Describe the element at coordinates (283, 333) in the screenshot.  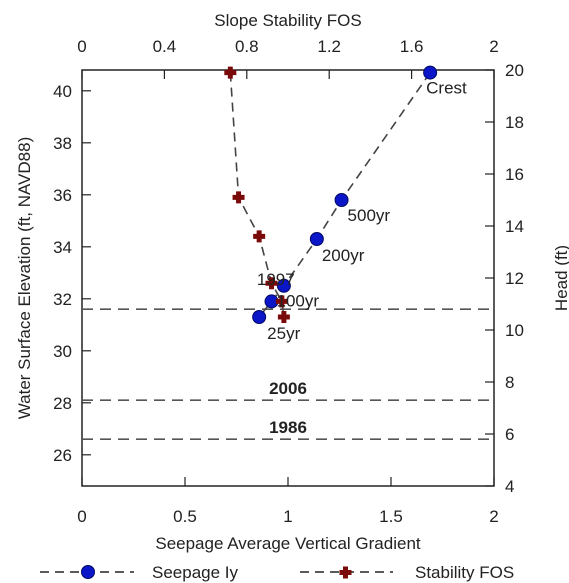
I see `point-label: 25yr` at that location.